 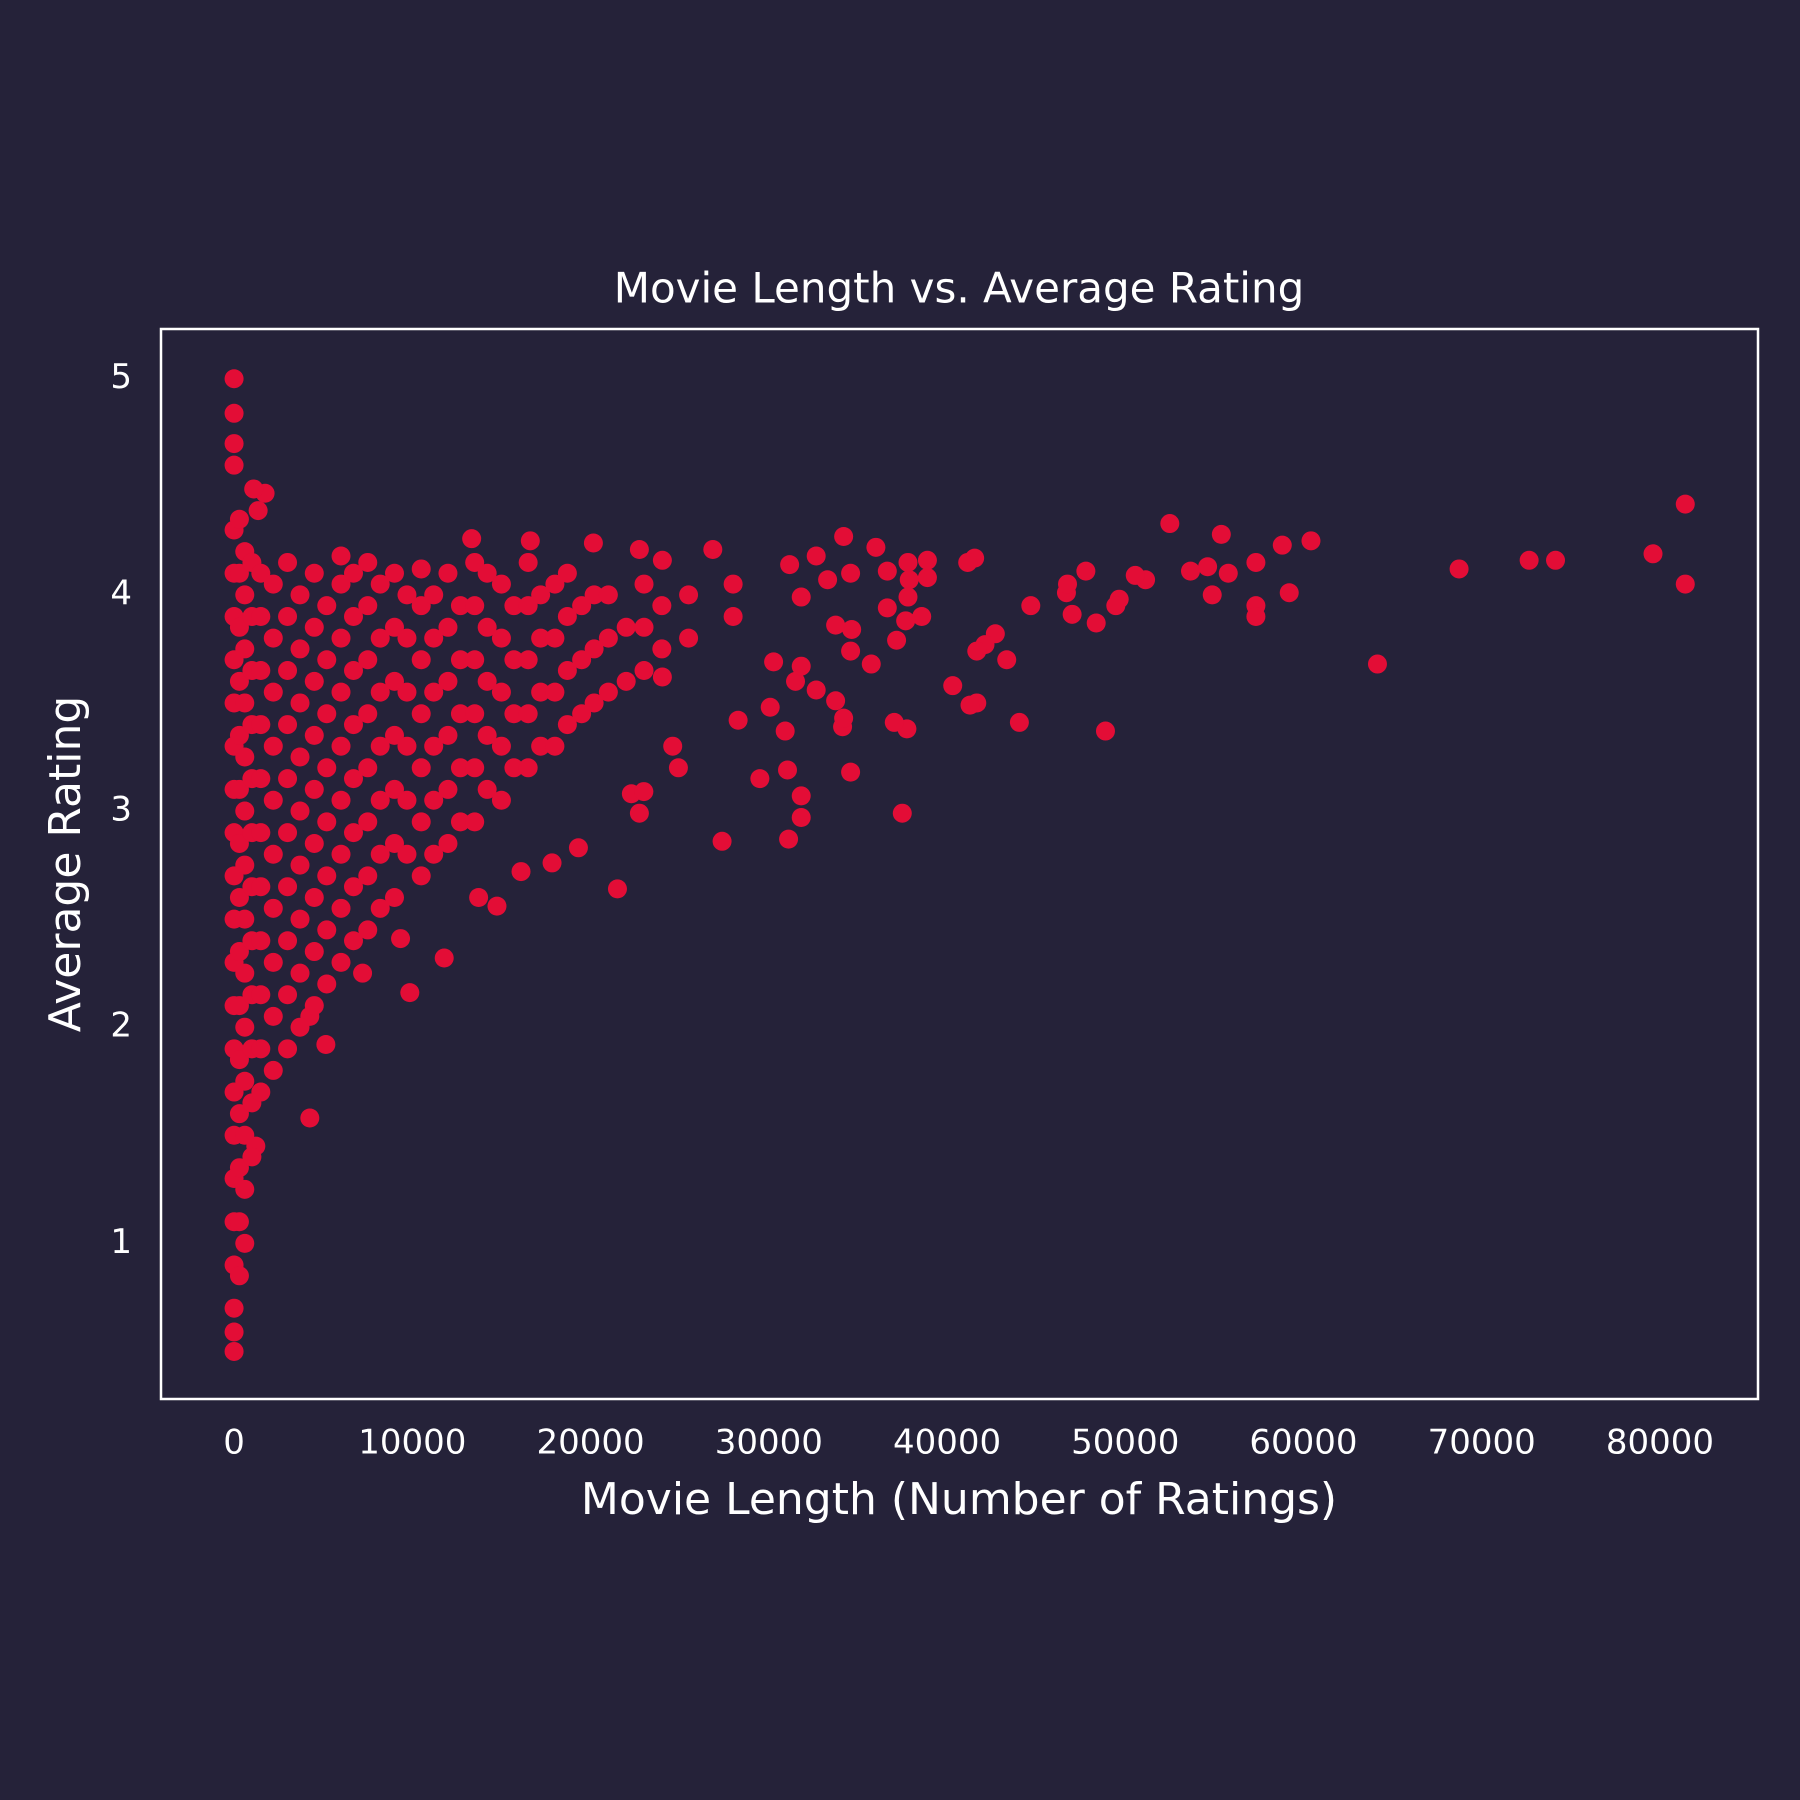 I want to click on x-tick-label: 0, so click(x=234, y=1443).